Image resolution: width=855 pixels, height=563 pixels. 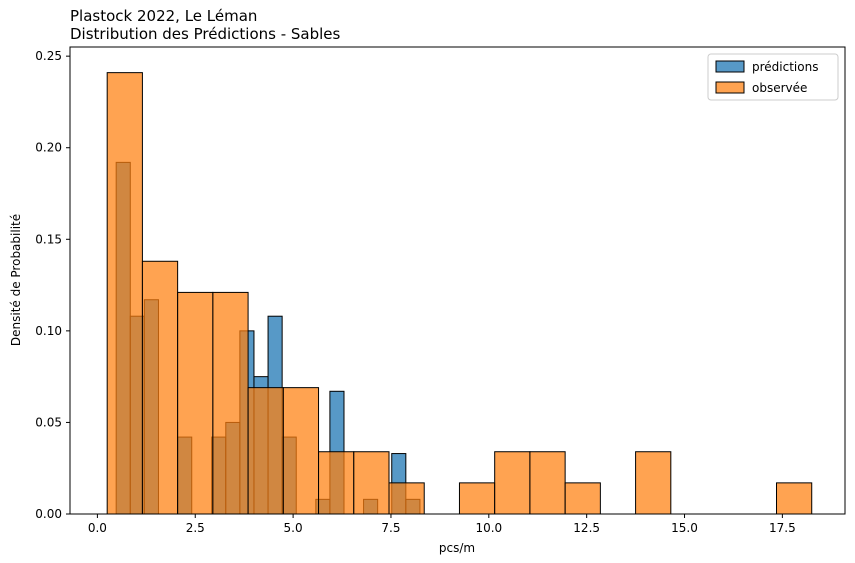 What do you see at coordinates (785, 67) in the screenshot?
I see `legend-label-predictions: prédictions` at bounding box center [785, 67].